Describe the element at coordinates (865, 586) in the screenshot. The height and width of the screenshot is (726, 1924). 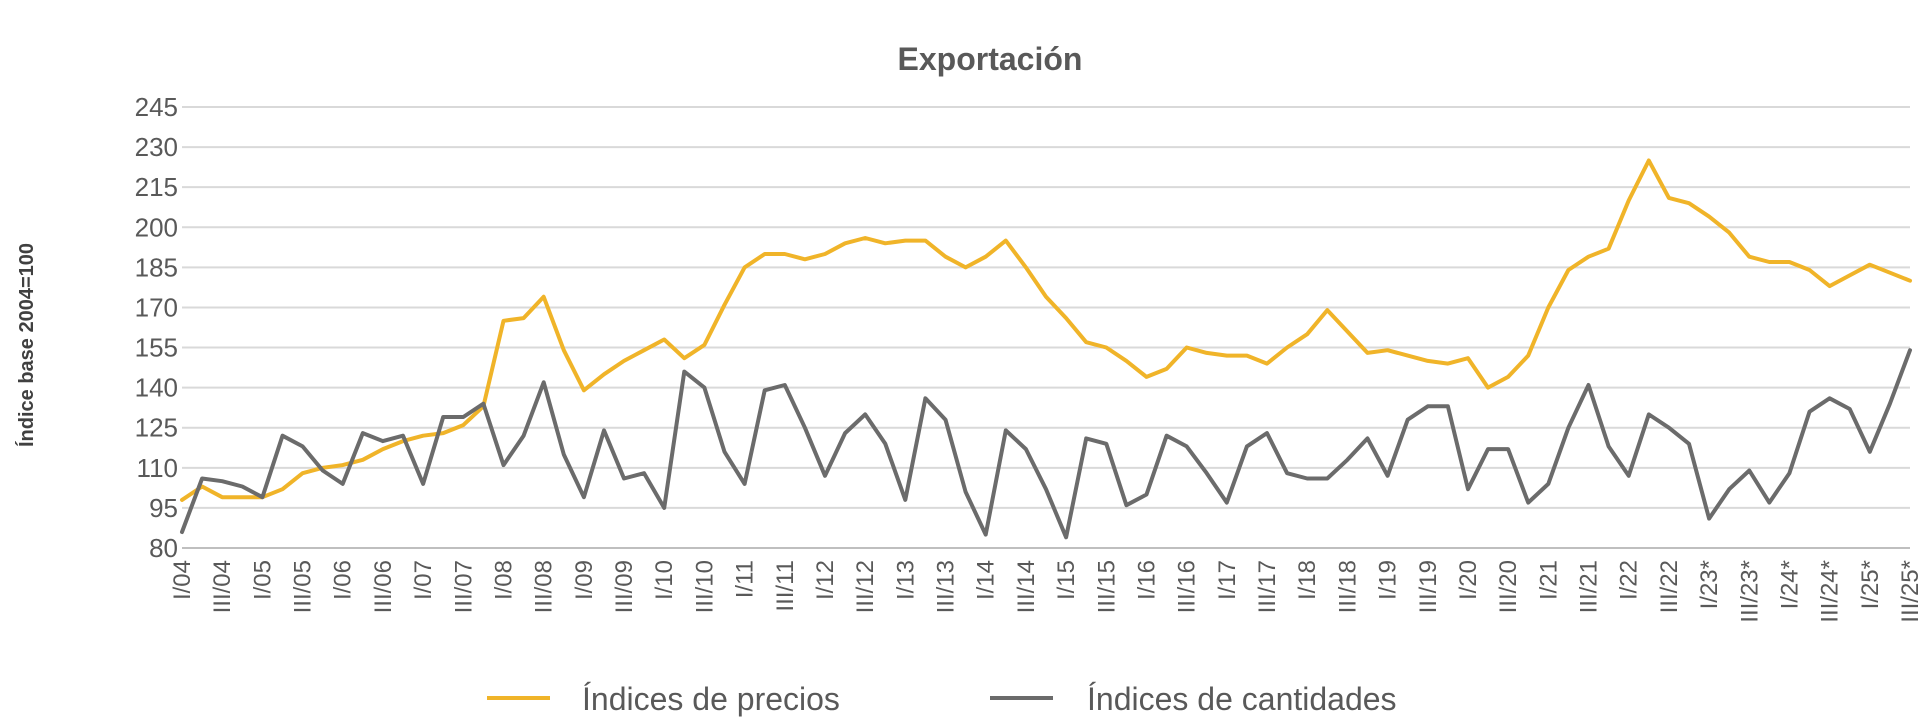
I see `x-tick-label: III/12` at that location.